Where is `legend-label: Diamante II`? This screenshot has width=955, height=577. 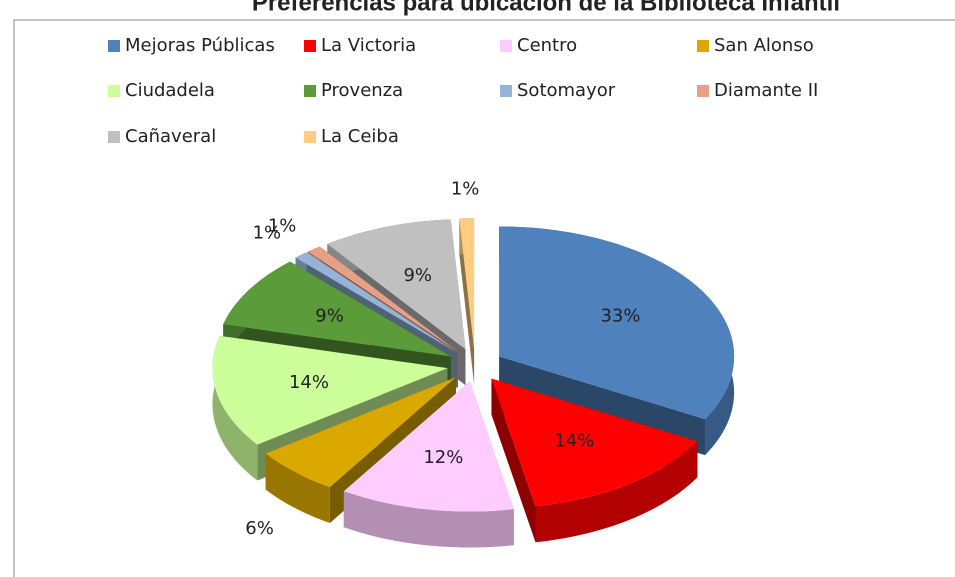
legend-label: Diamante II is located at coordinates (766, 90).